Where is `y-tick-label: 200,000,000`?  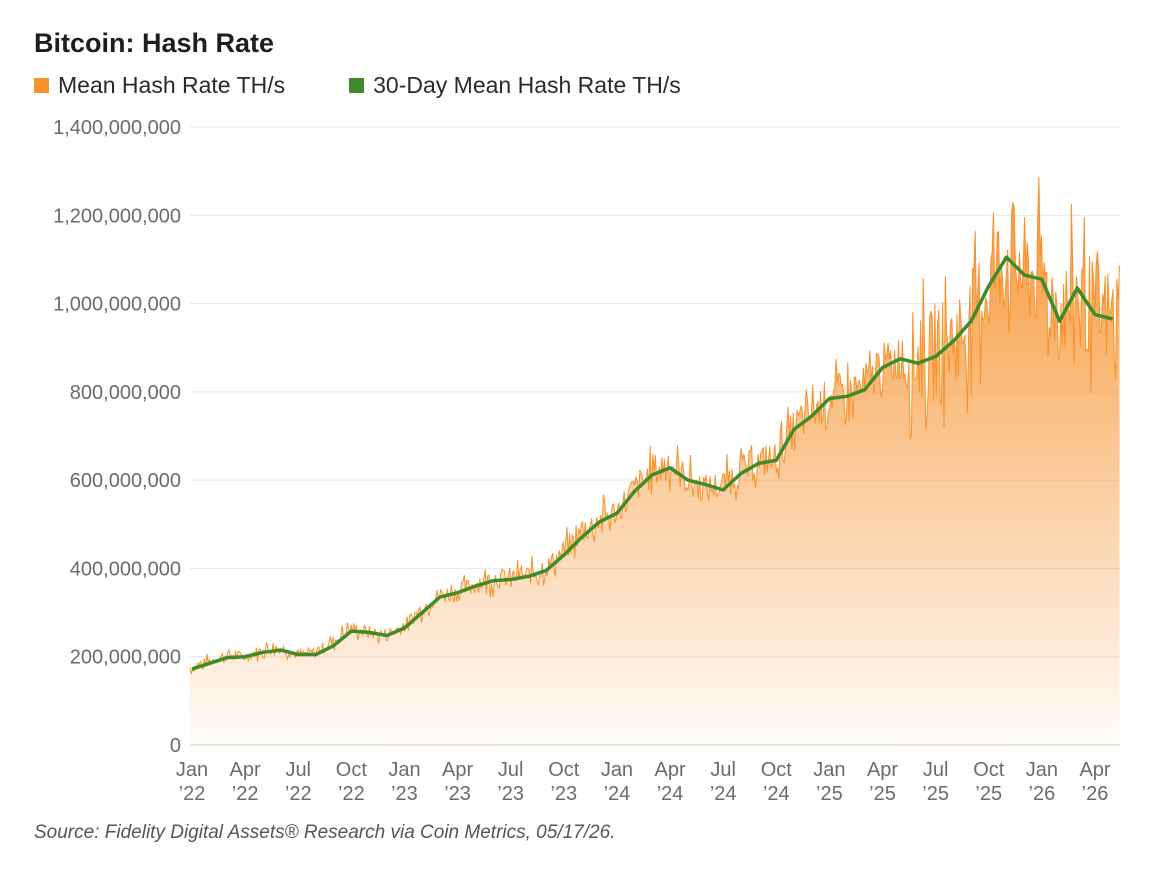
y-tick-label: 200,000,000 is located at coordinates (125, 658).